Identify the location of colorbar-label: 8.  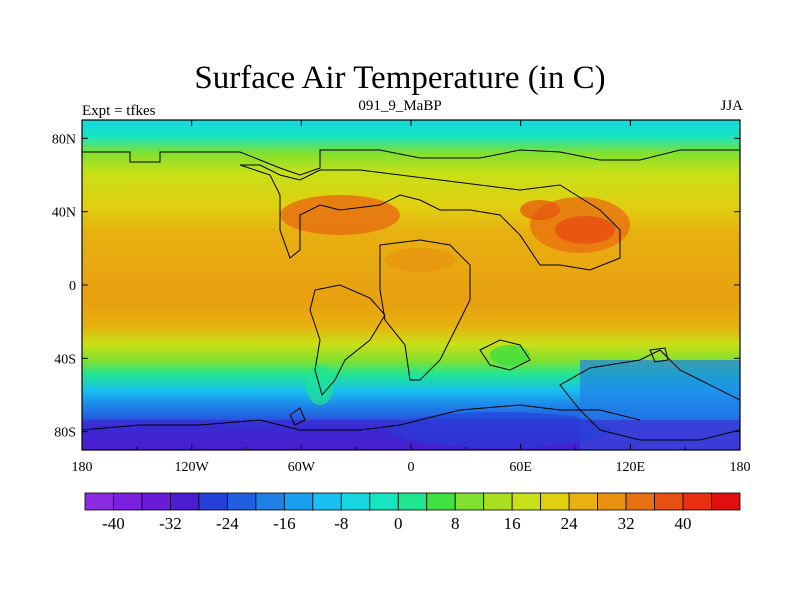
(455, 523).